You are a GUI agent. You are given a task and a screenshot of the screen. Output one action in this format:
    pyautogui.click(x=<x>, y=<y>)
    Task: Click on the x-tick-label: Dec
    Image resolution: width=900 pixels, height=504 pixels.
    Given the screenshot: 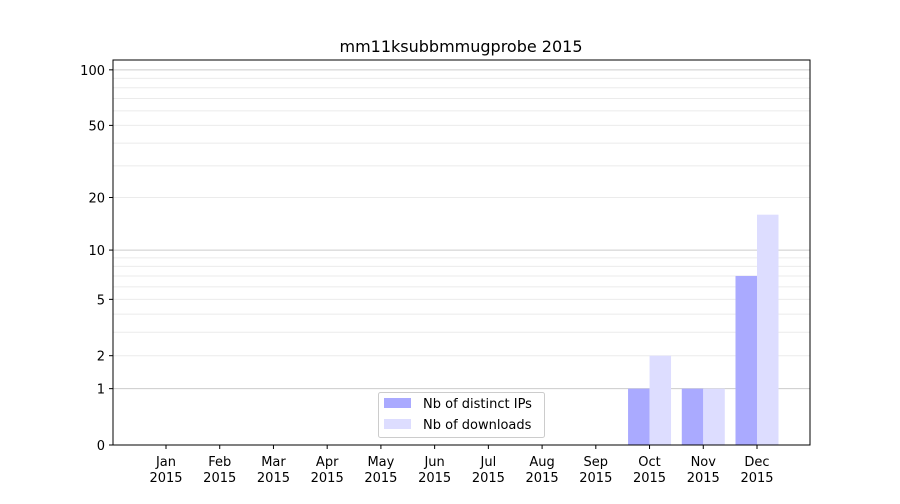 What is the action you would take?
    pyautogui.click(x=756, y=462)
    